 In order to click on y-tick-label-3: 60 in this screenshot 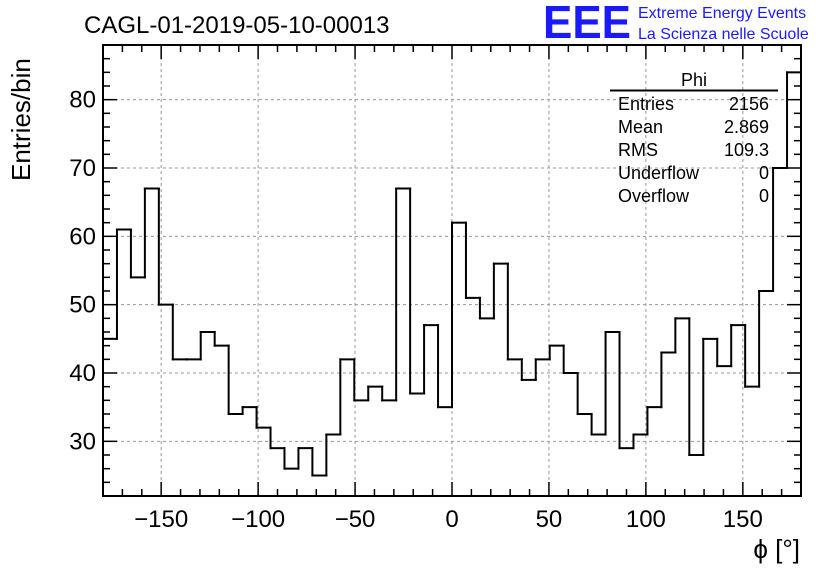, I will do `click(82, 236)`.